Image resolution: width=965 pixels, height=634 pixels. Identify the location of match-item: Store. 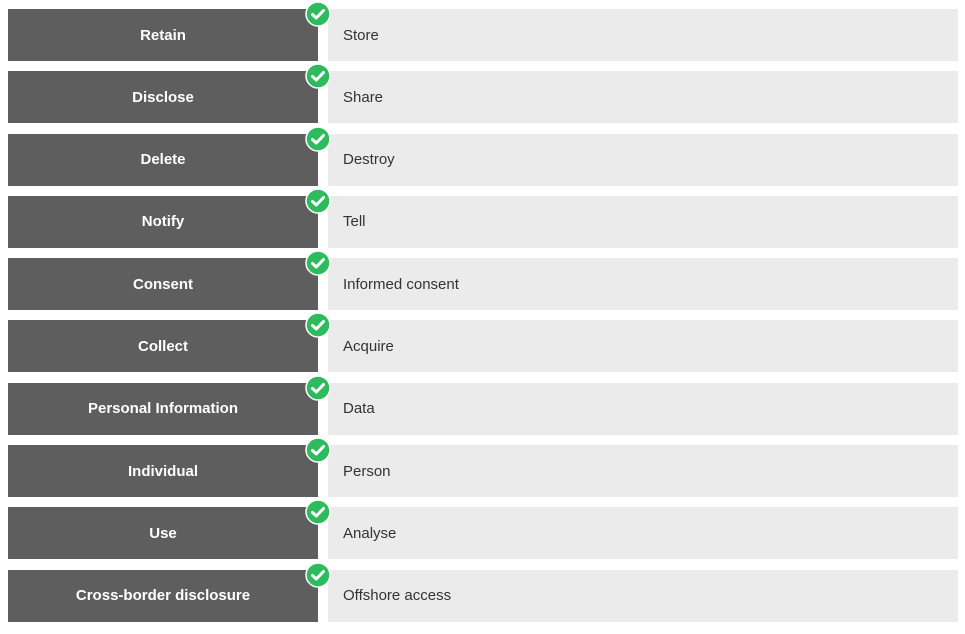
(643, 35).